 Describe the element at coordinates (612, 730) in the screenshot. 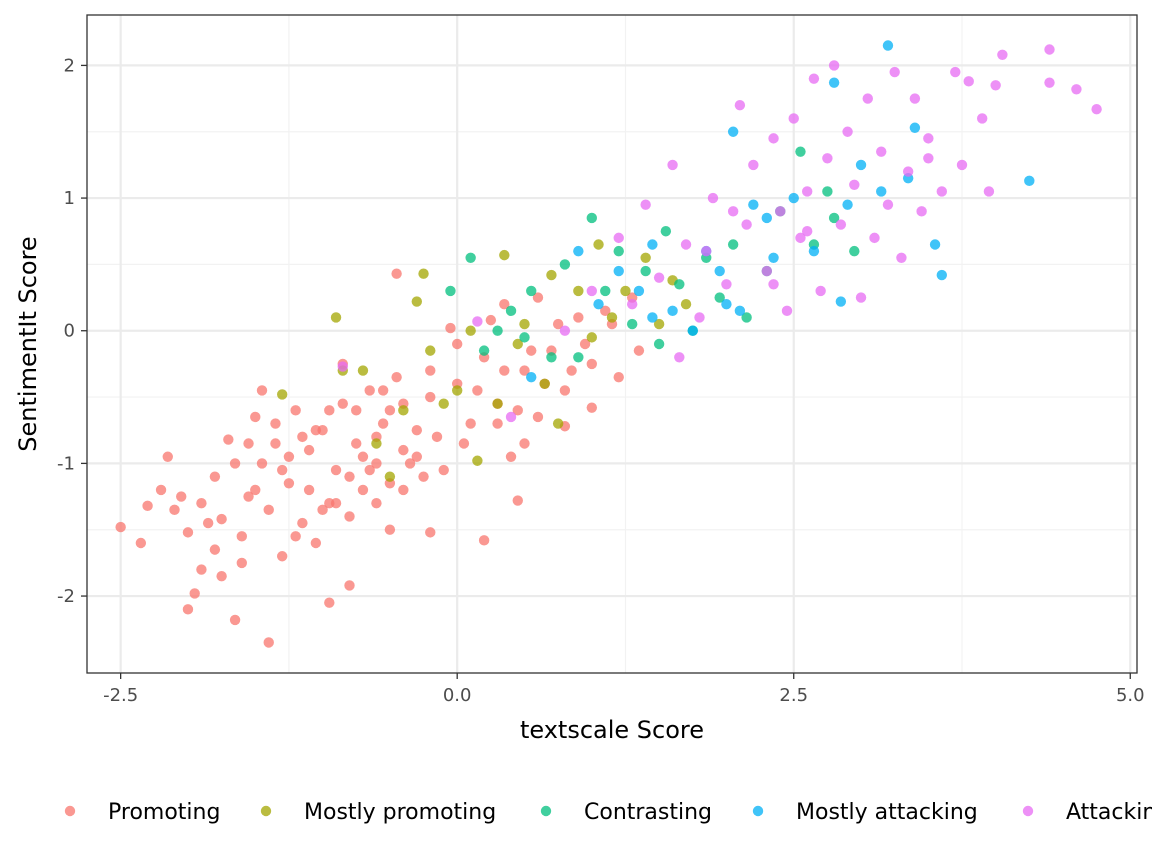

I see `x-axis-title: textscale Score` at that location.